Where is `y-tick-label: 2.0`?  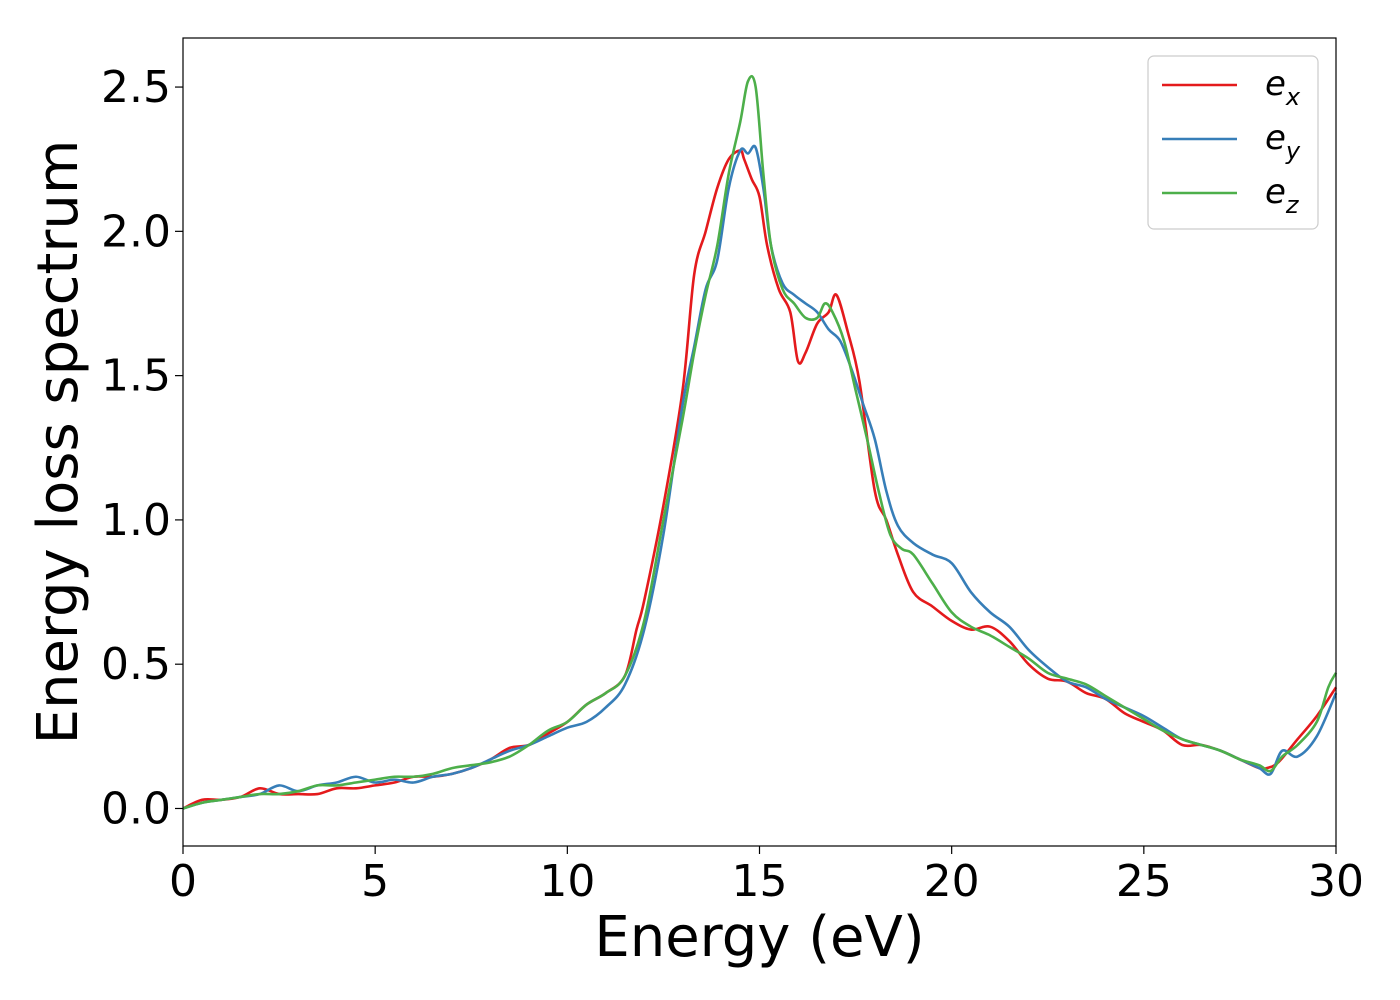
y-tick-label: 2.0 is located at coordinates (136, 231).